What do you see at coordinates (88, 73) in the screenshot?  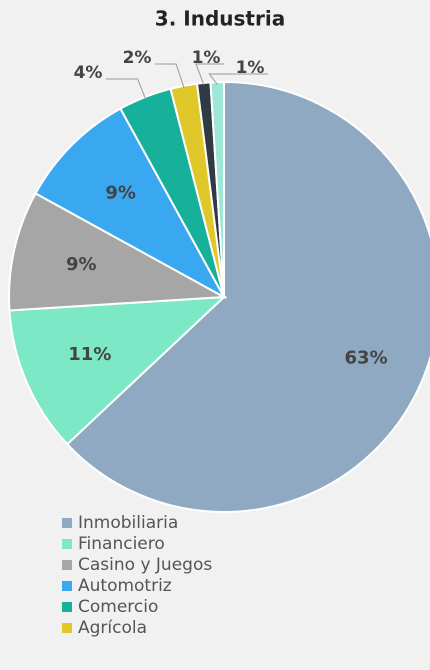 I see `data-label: 4%` at bounding box center [88, 73].